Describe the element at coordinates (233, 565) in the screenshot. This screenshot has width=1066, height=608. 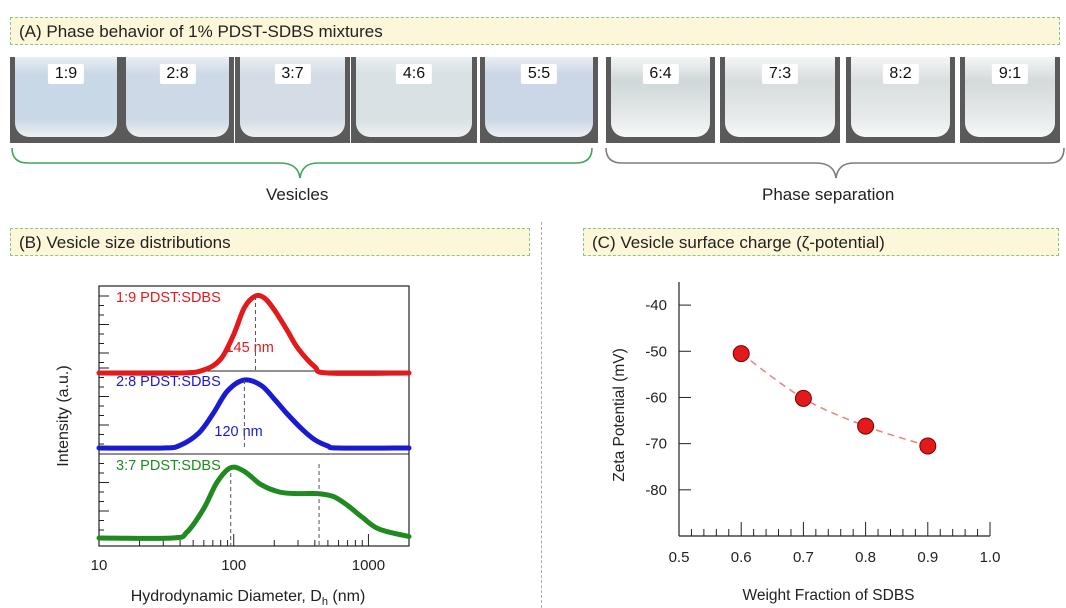
I see `x-tick-label: 100` at that location.